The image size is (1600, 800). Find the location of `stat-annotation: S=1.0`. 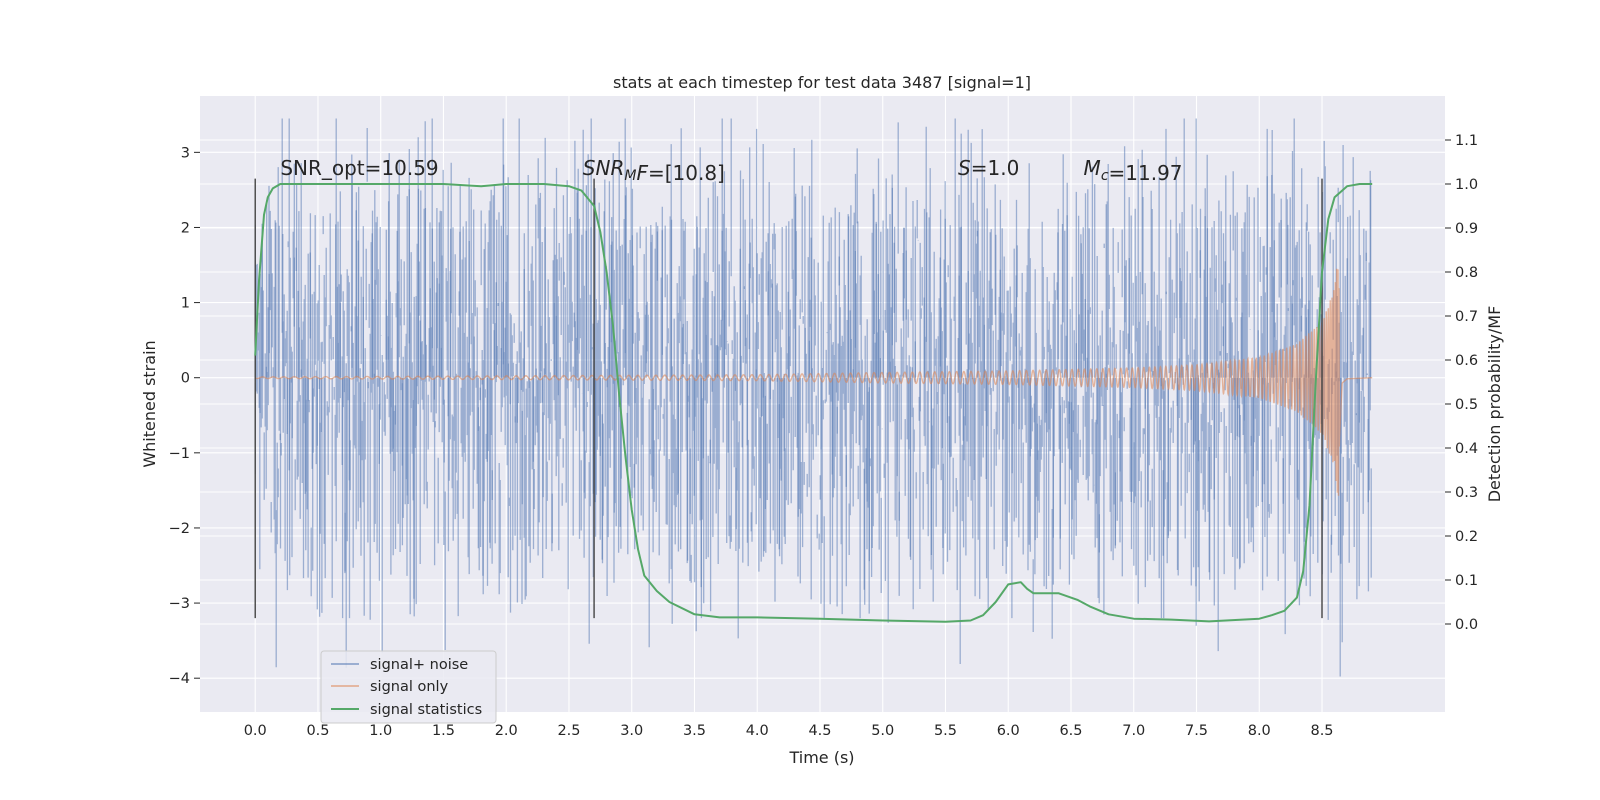

stat-annotation: S=1.0 is located at coordinates (988, 168).